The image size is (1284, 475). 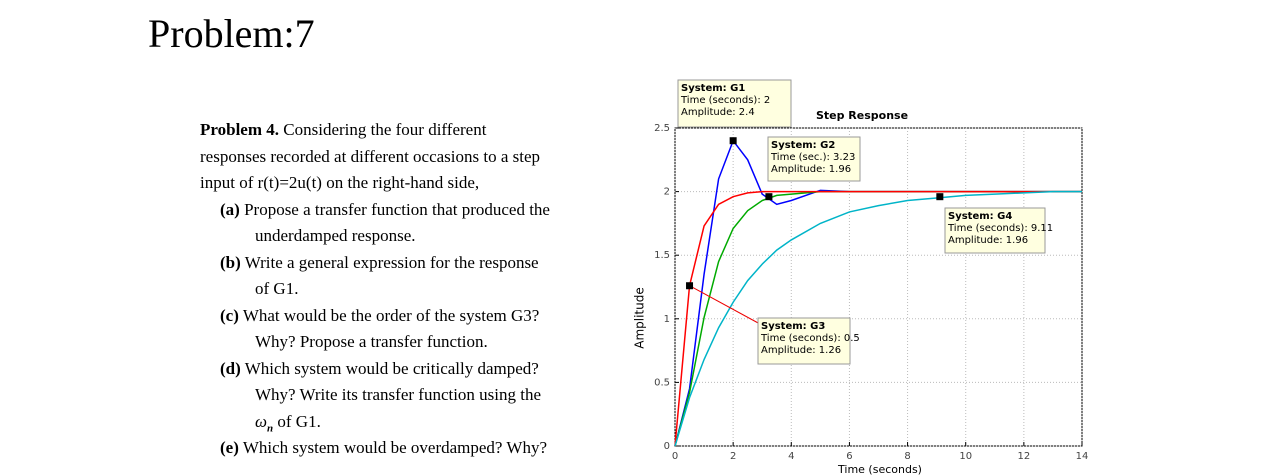 I want to click on omega-sub: n, so click(x=270, y=427).